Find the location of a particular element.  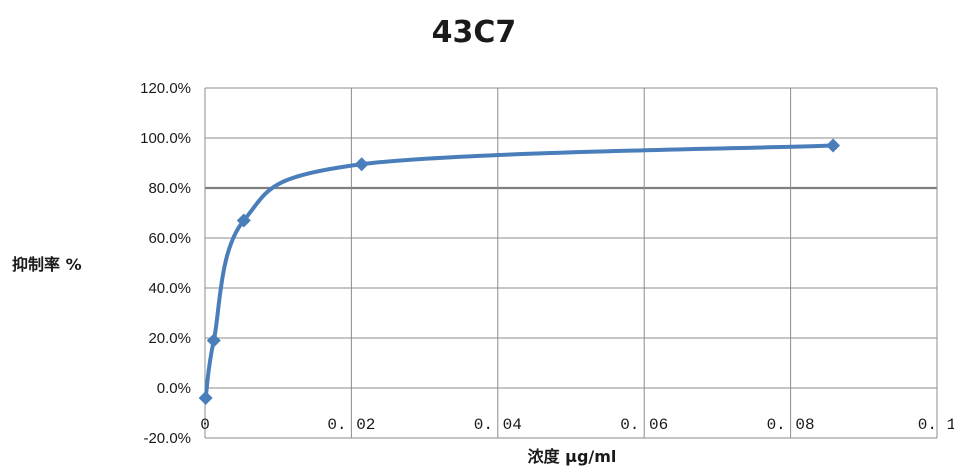

x-tick-label: 0. 08 is located at coordinates (791, 425).